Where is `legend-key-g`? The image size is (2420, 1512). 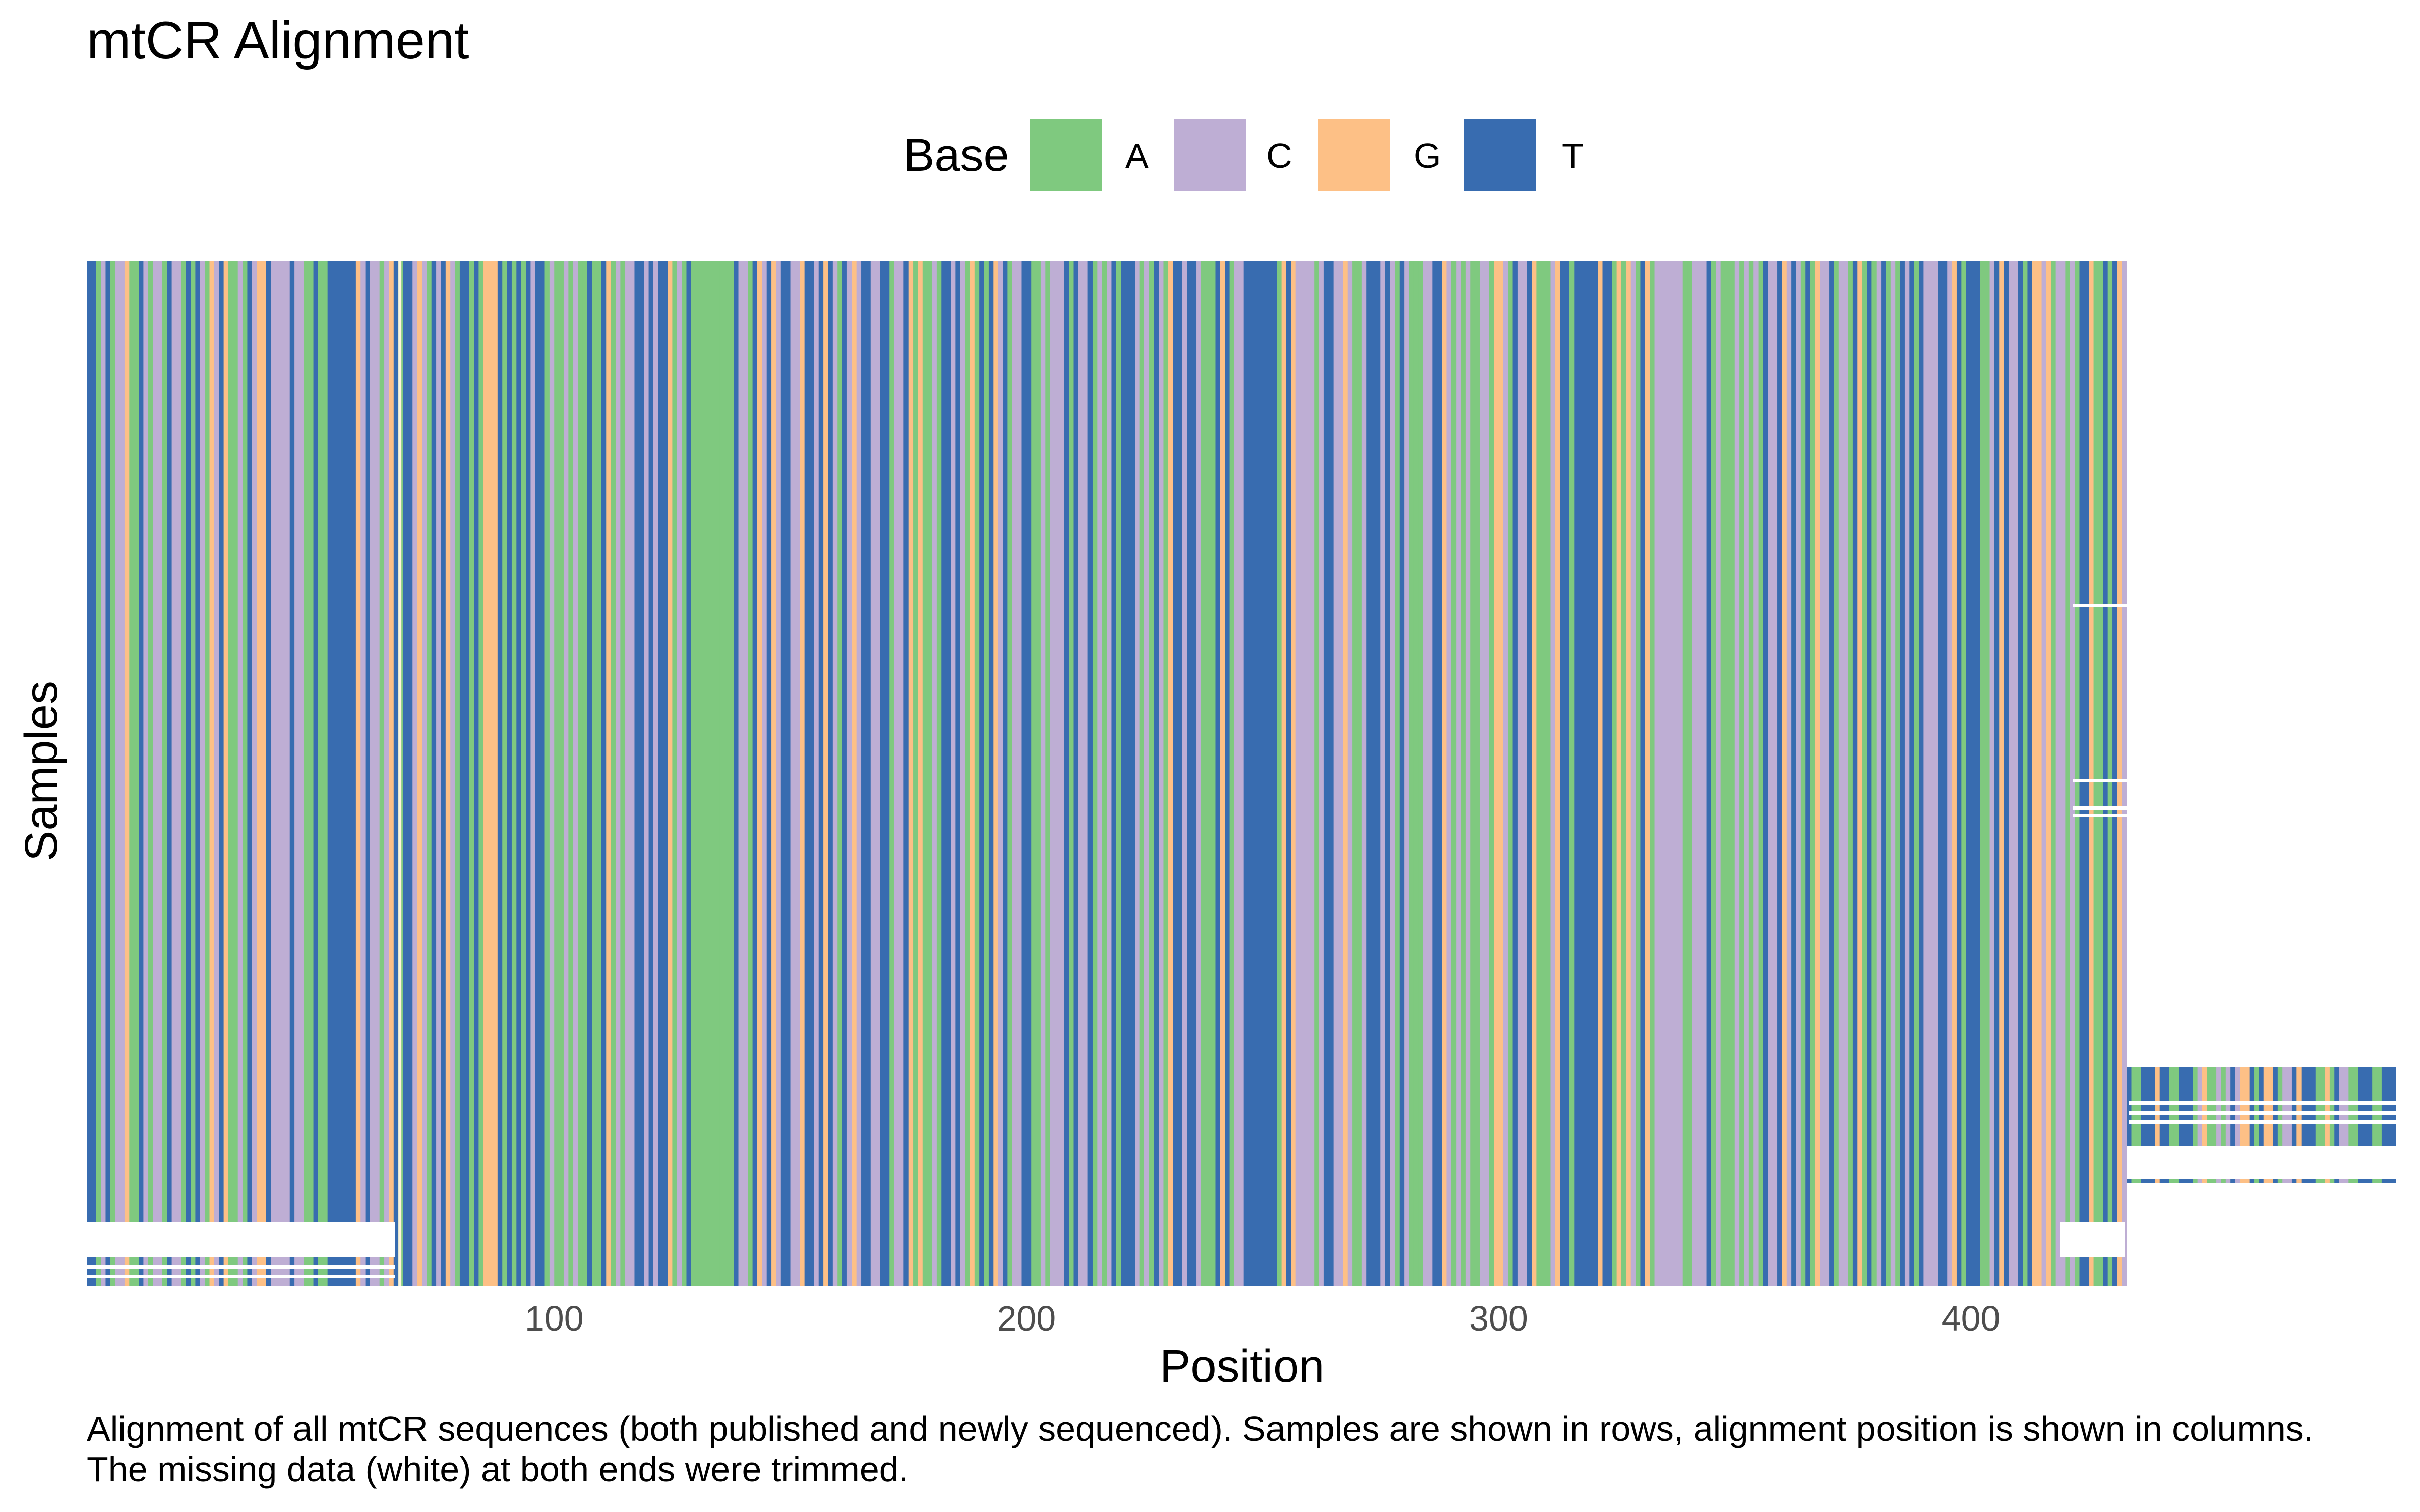 legend-key-g is located at coordinates (1354, 155).